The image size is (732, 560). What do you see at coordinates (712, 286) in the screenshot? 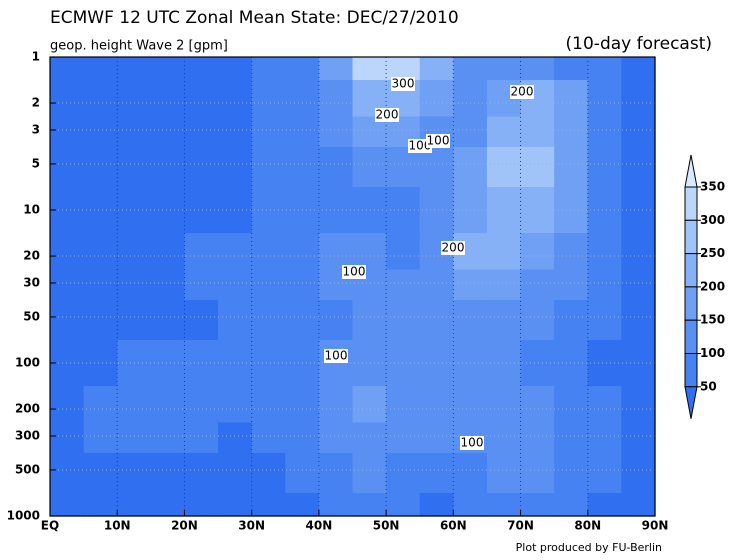
I see `colorbar-label: 200` at bounding box center [712, 286].